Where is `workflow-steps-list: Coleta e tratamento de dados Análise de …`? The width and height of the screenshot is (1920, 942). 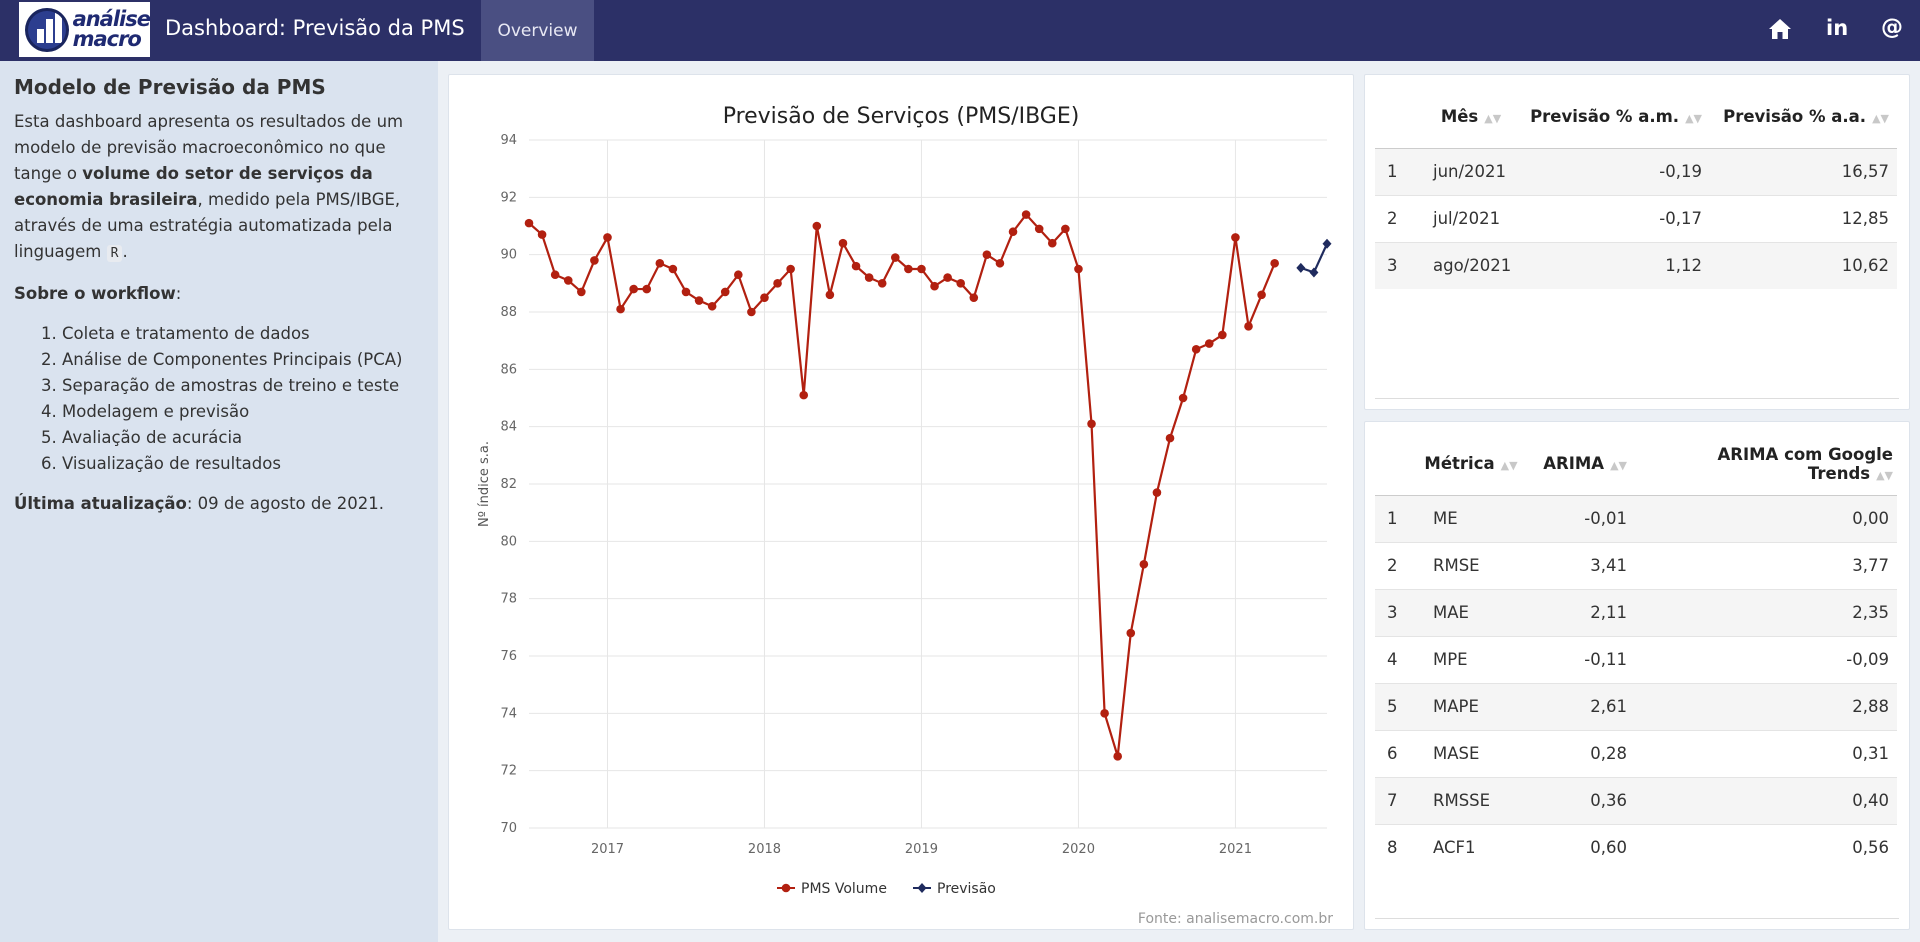
workflow-steps-list: Coleta e tratamento de dados Análise de … is located at coordinates (243, 399).